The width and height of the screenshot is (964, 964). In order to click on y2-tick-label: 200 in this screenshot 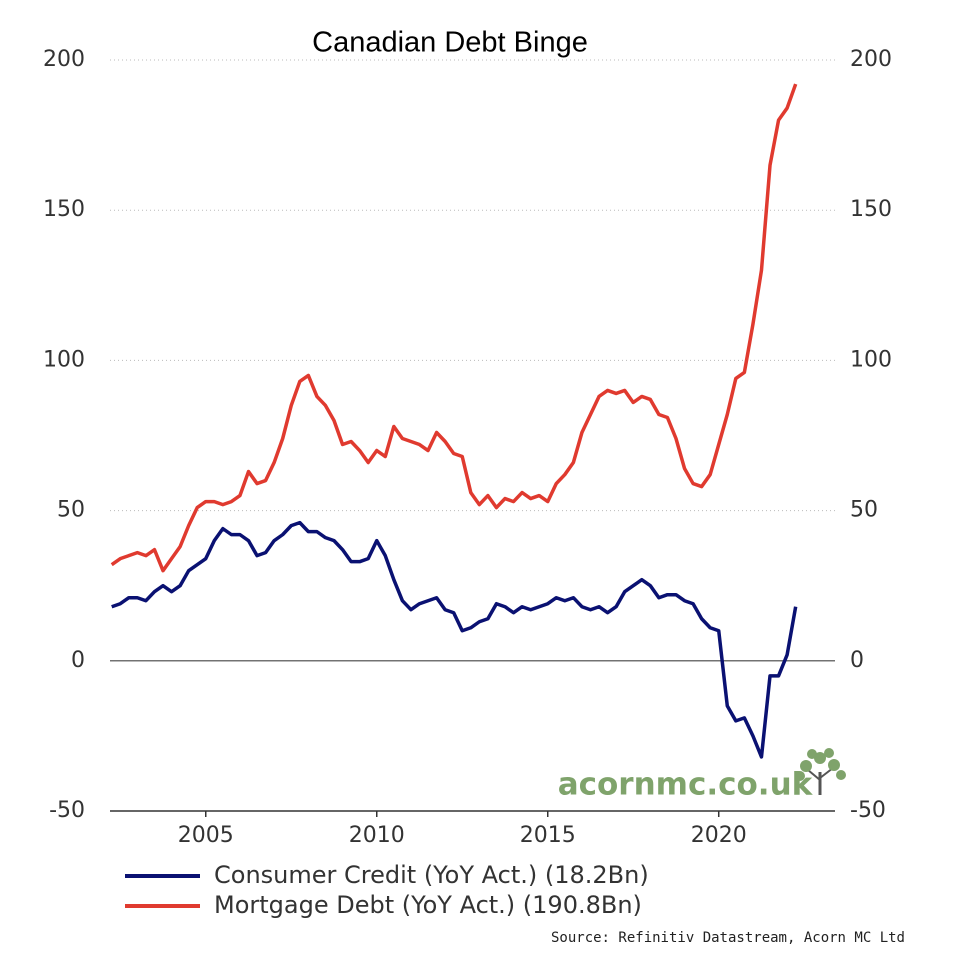, I will do `click(871, 59)`.